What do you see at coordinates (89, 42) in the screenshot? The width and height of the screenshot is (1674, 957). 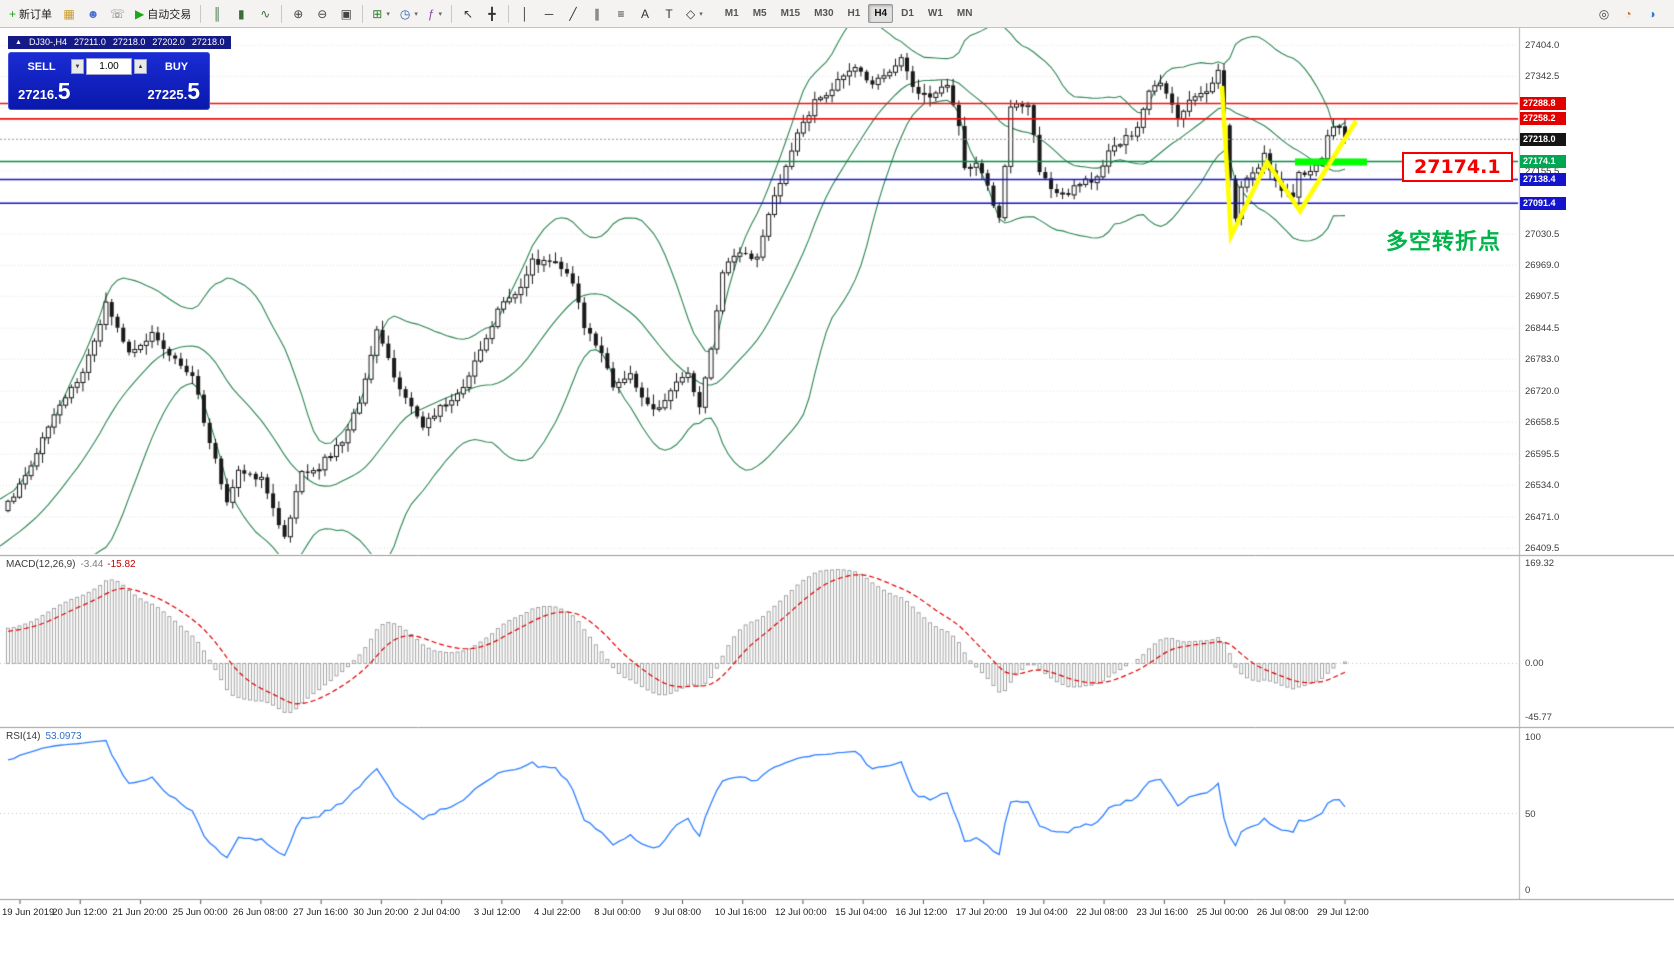 I see `ohlc-open: 27211.0` at bounding box center [89, 42].